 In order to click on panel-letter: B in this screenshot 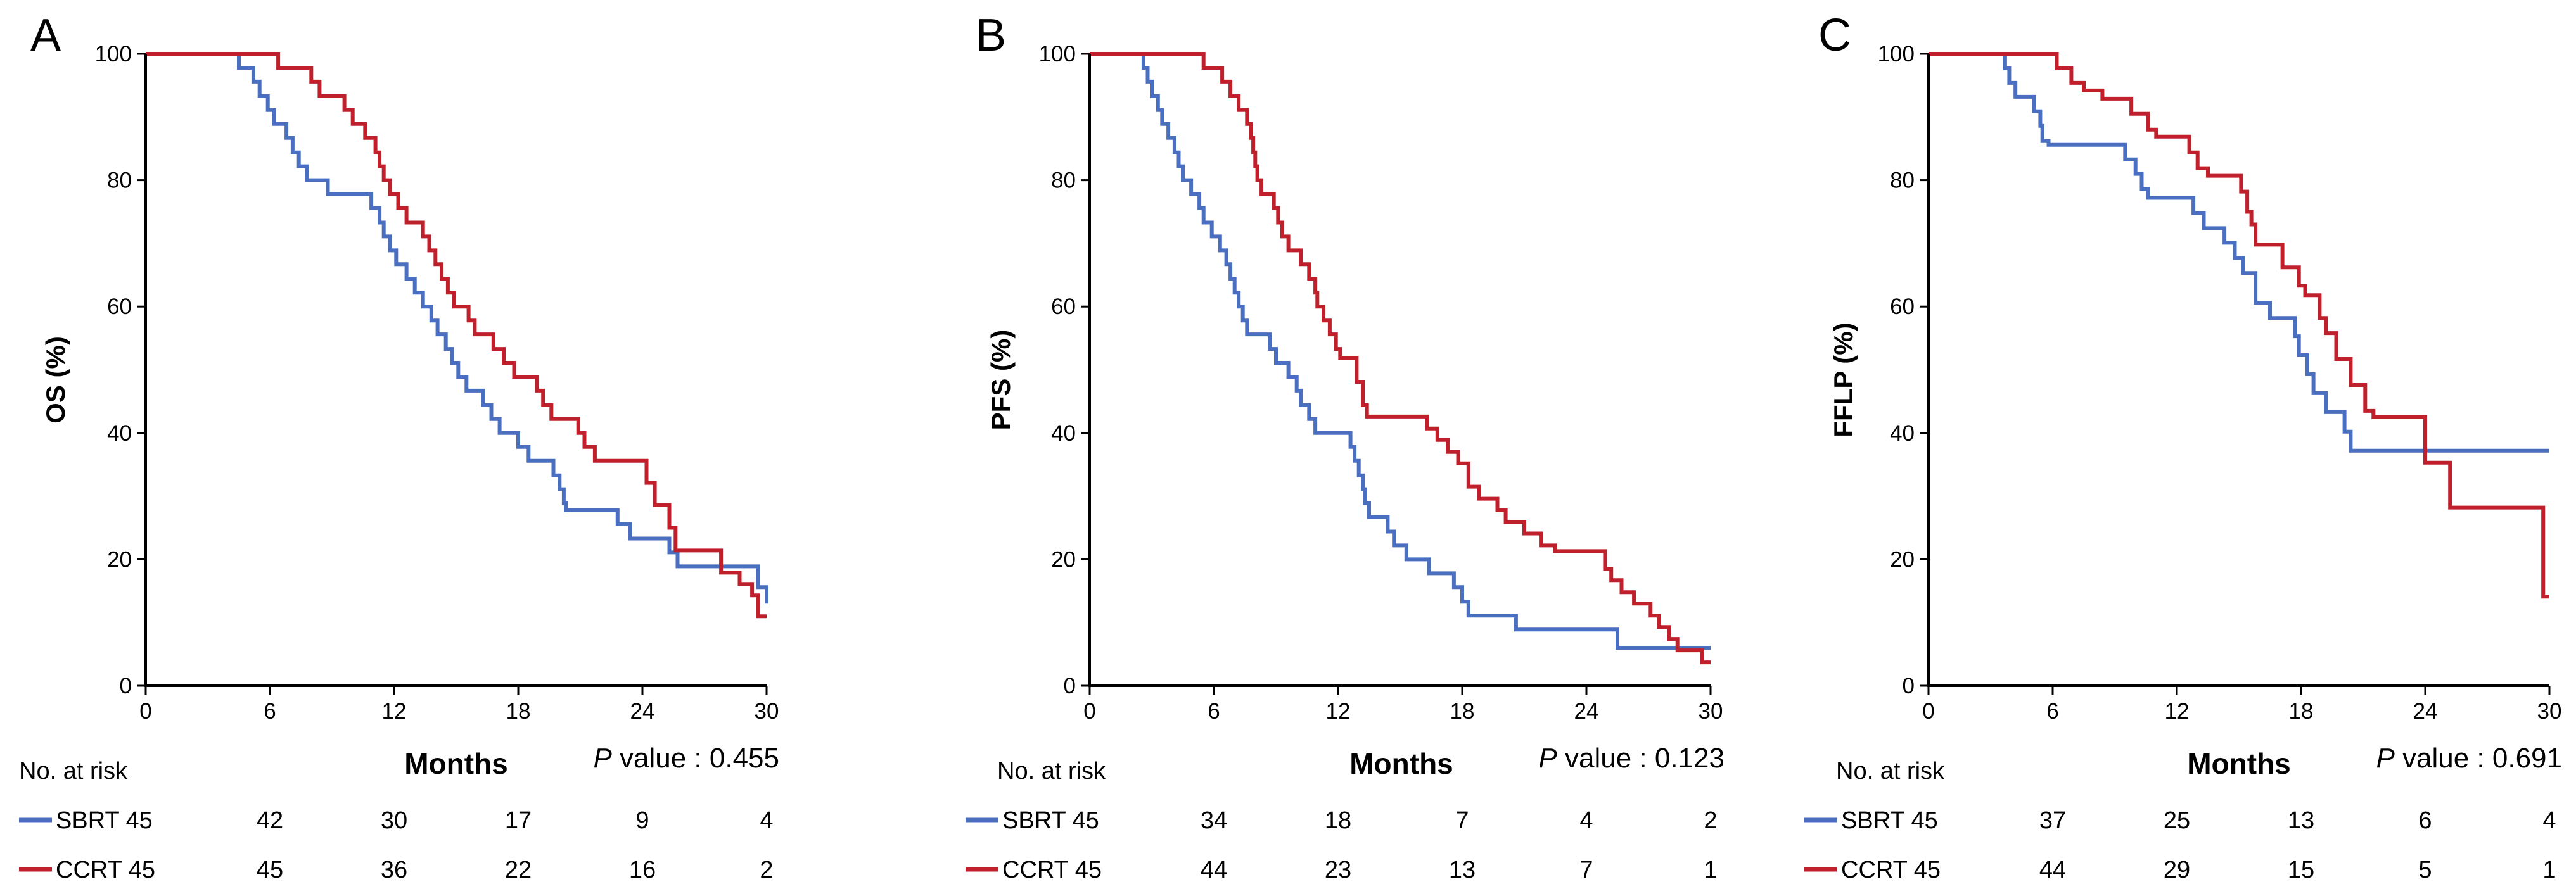, I will do `click(991, 35)`.